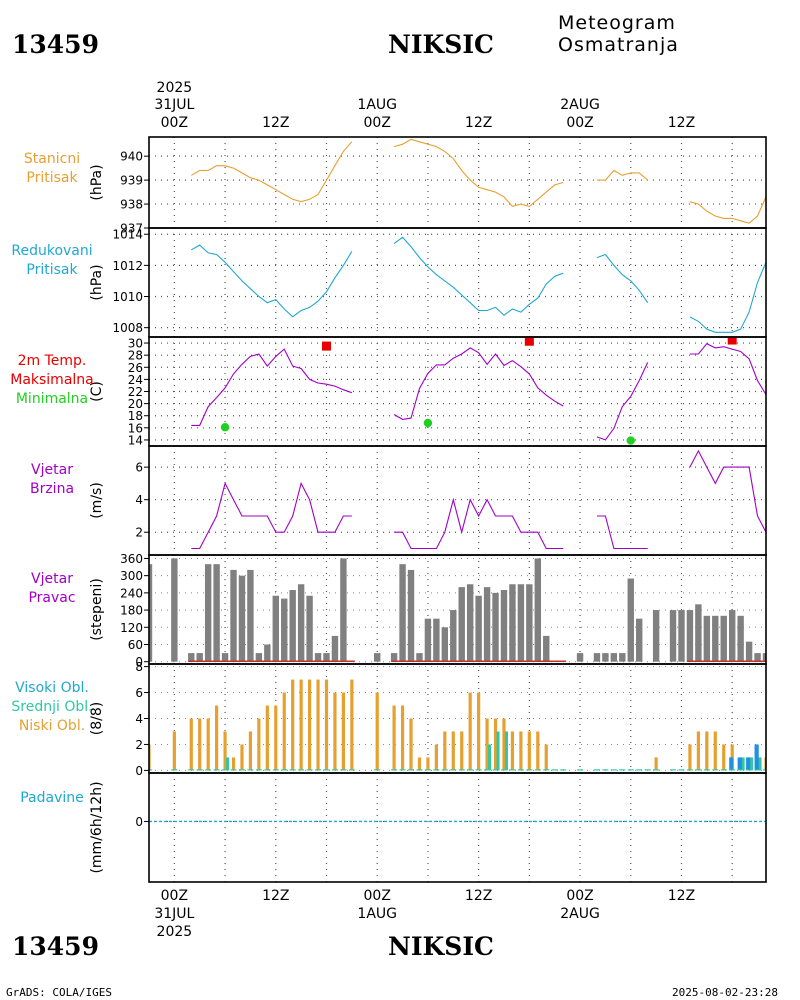 This screenshot has height=1000, width=800. Describe the element at coordinates (52, 159) in the screenshot. I see `panel-label: Stanicni` at that location.